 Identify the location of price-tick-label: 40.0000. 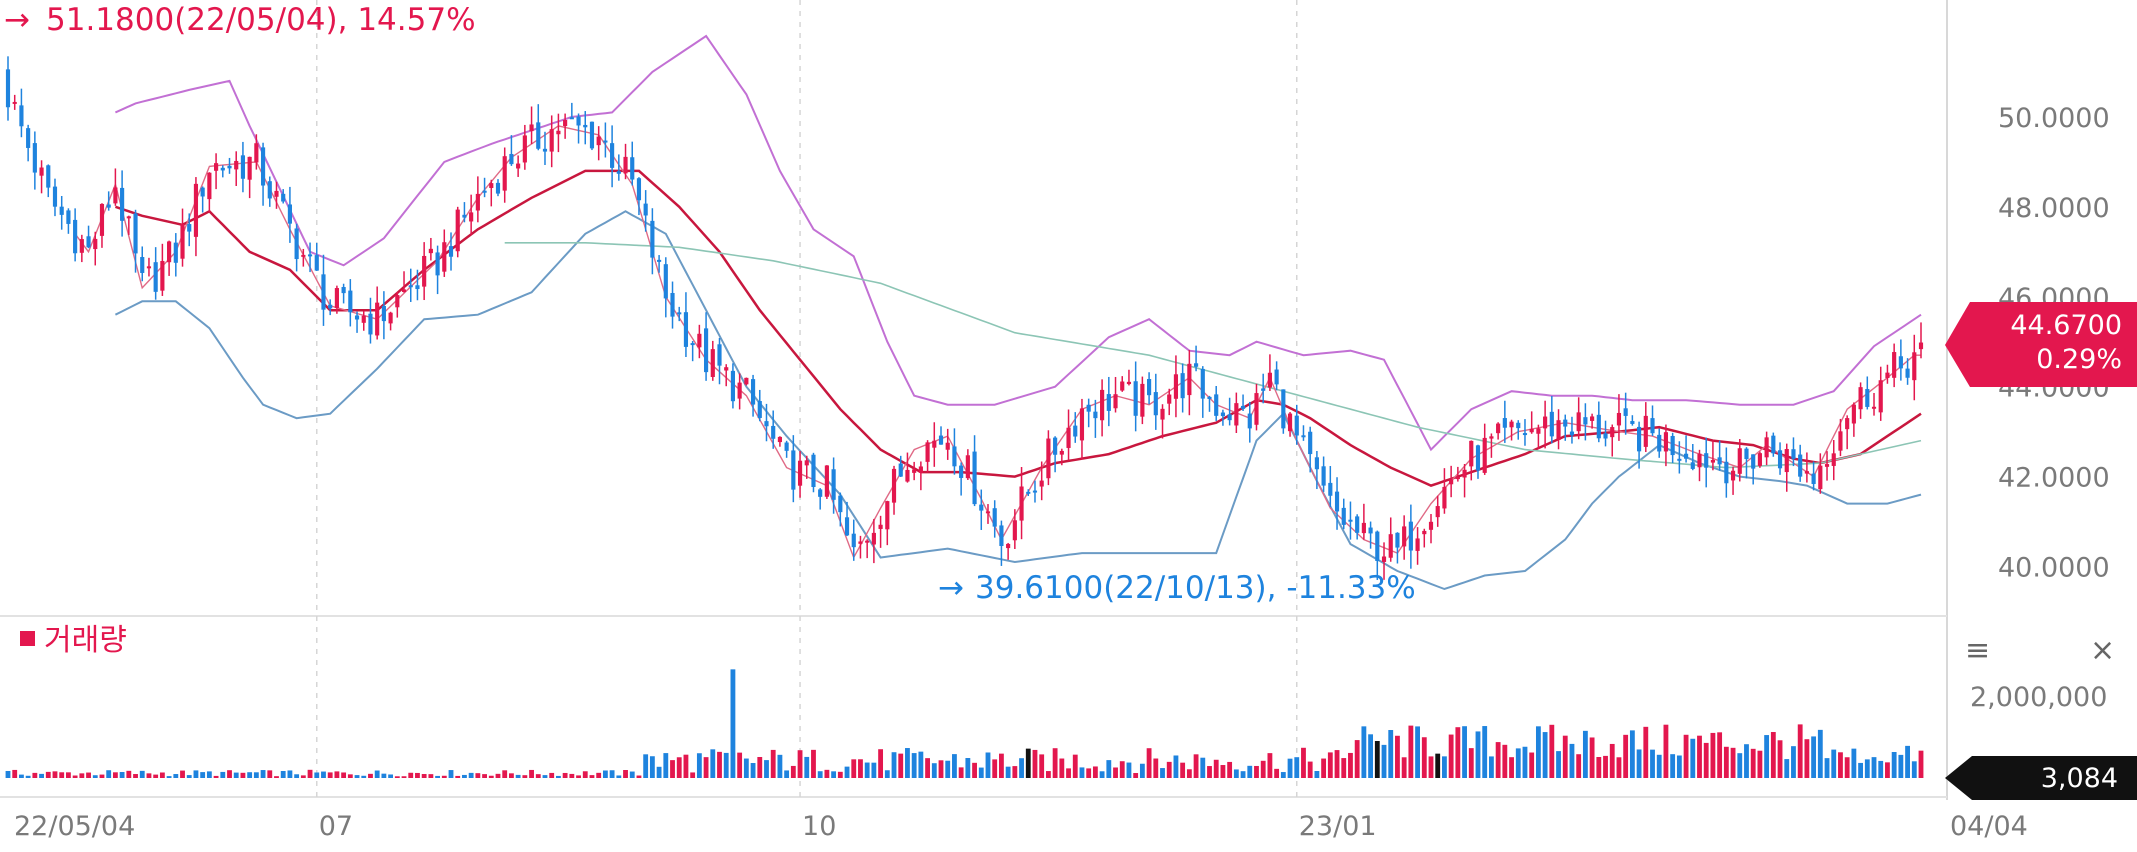
(2054, 568).